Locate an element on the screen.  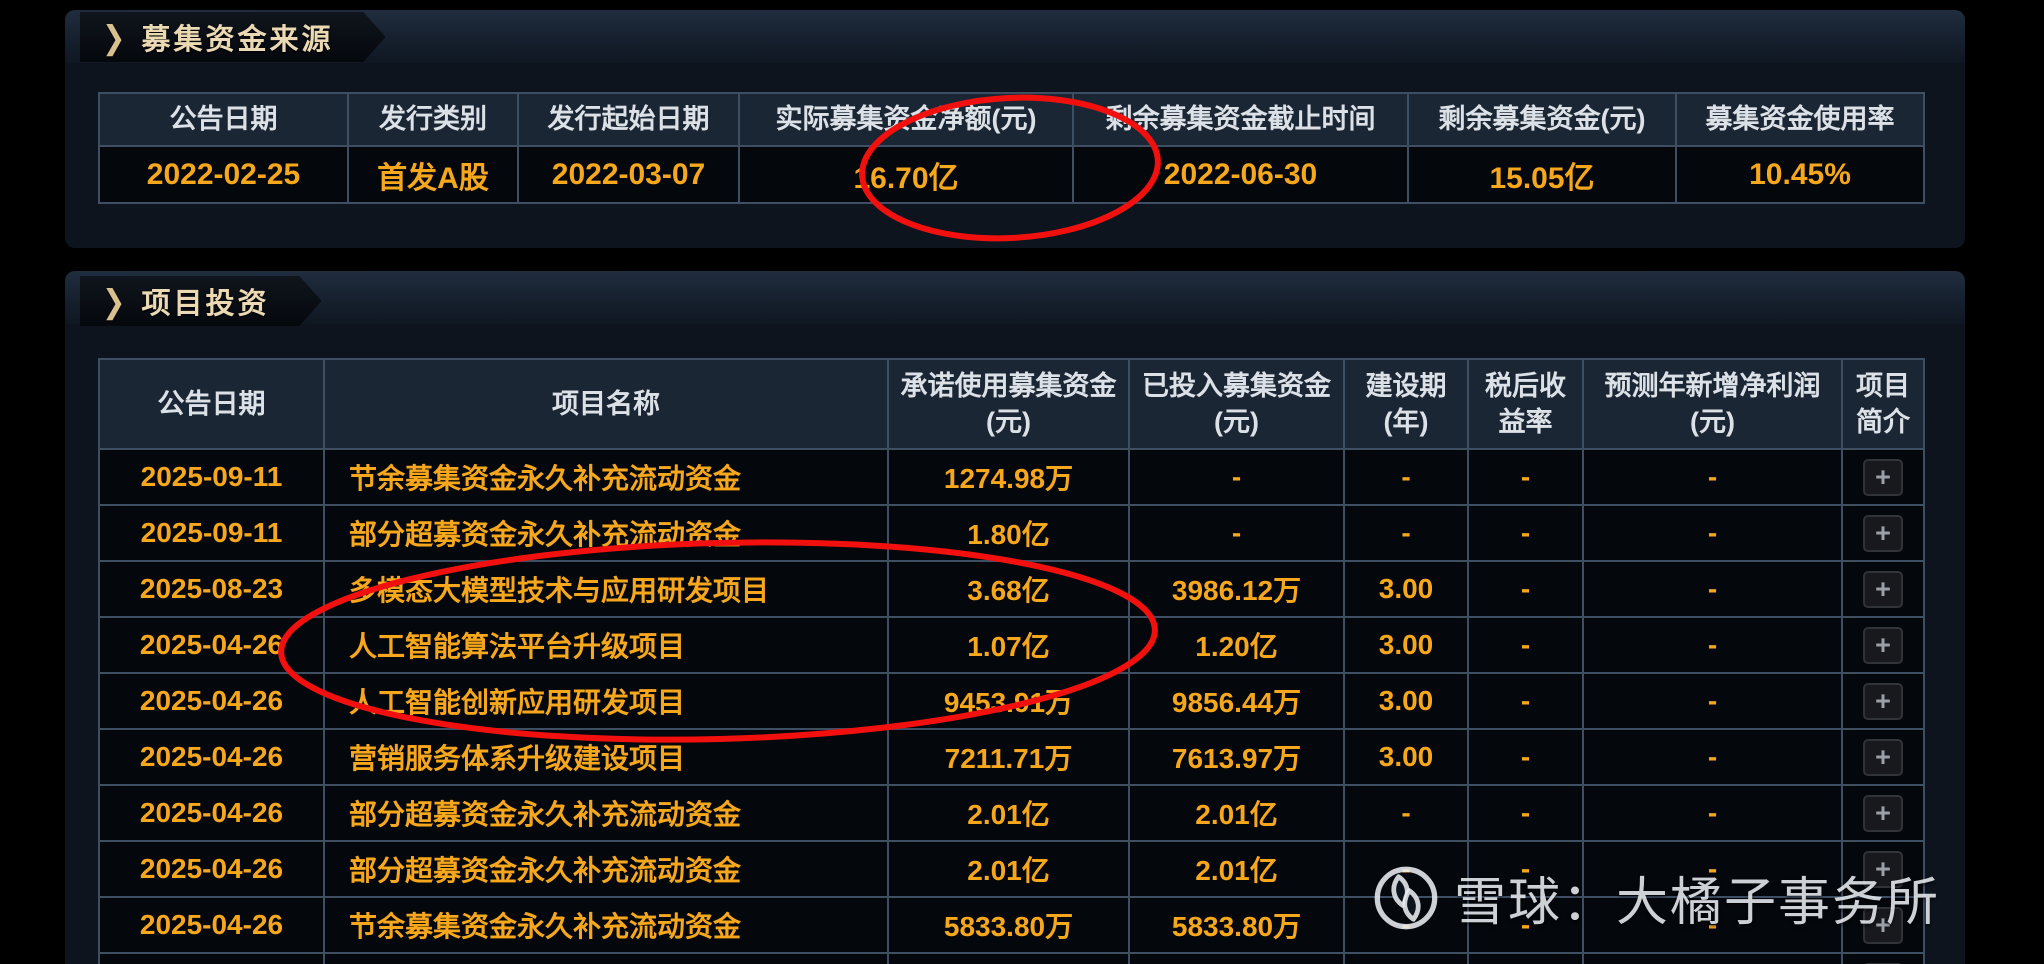
table-cell: 5833.80万 is located at coordinates (1008, 925).